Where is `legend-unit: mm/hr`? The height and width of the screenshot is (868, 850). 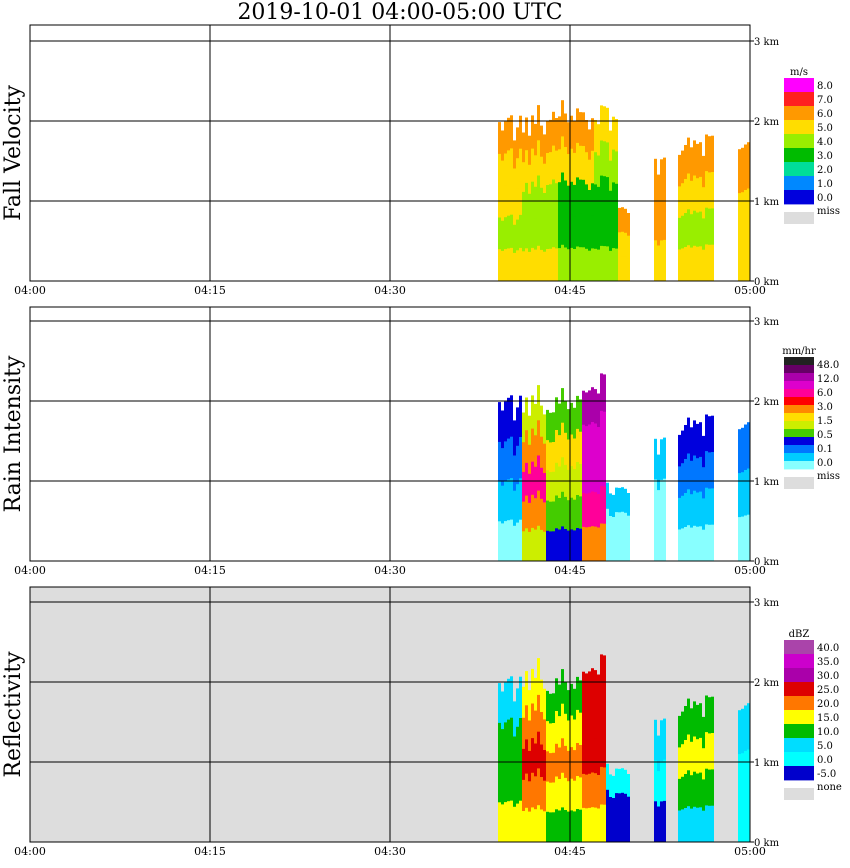 legend-unit: mm/hr is located at coordinates (799, 351).